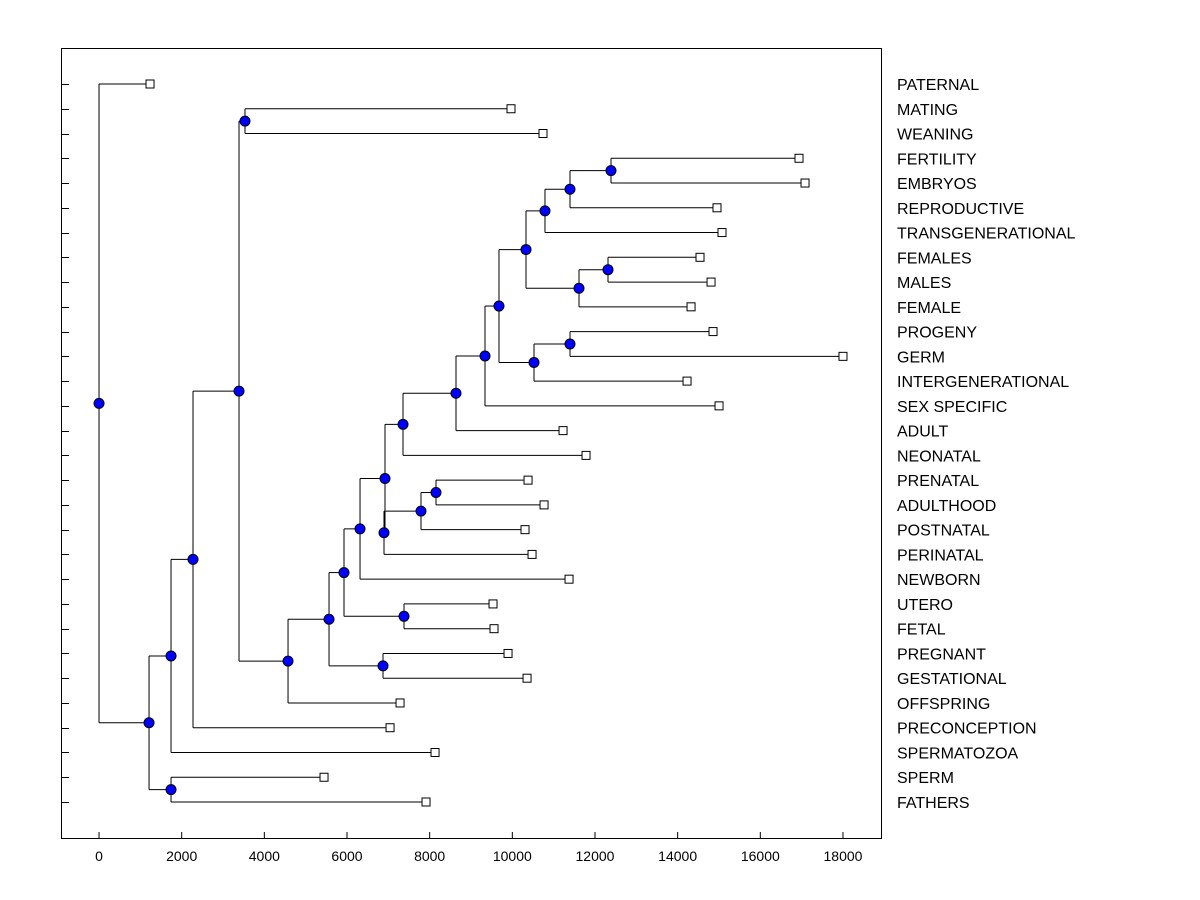 The width and height of the screenshot is (1200, 900). Describe the element at coordinates (983, 382) in the screenshot. I see `leaf-label: INTERGENERATIONAL` at that location.